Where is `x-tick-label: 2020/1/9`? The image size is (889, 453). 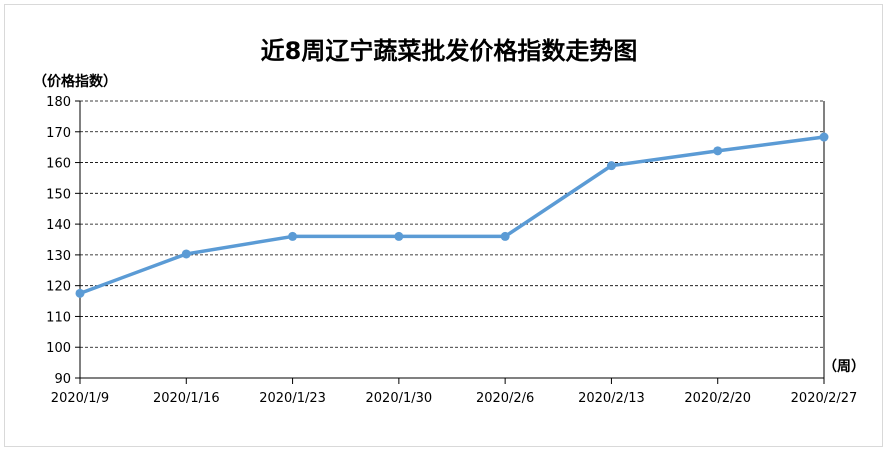
x-tick-label: 2020/1/9 is located at coordinates (80, 398).